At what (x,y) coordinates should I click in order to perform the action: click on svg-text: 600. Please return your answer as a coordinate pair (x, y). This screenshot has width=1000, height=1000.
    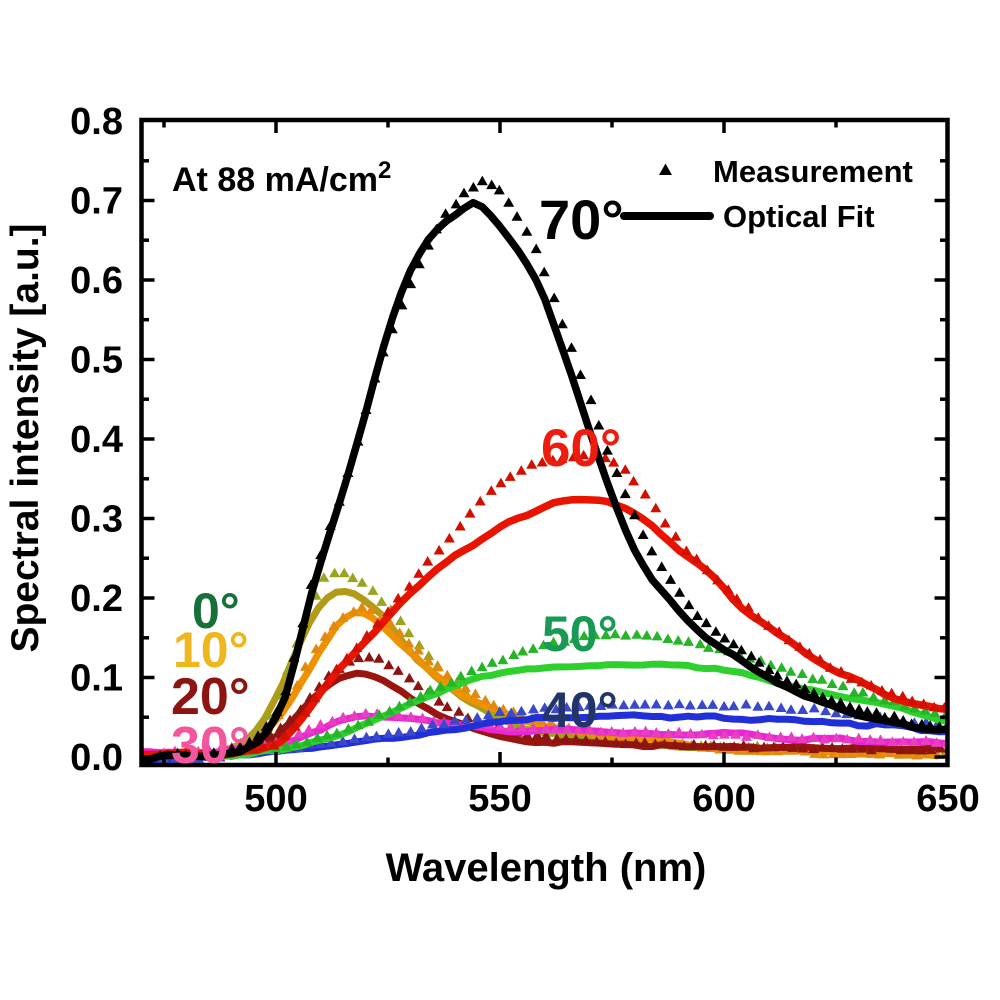
    Looking at the image, I should click on (723, 799).